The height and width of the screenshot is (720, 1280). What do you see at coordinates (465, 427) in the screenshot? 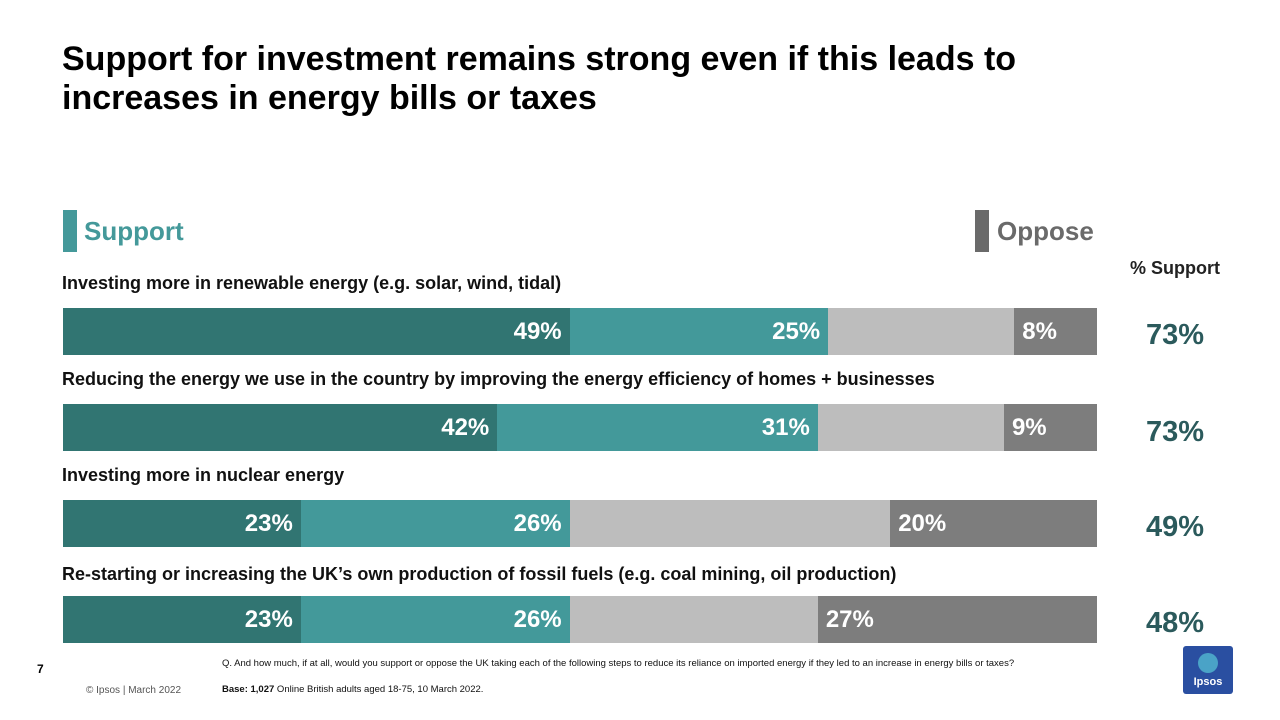
I see `data-label: 42%` at bounding box center [465, 427].